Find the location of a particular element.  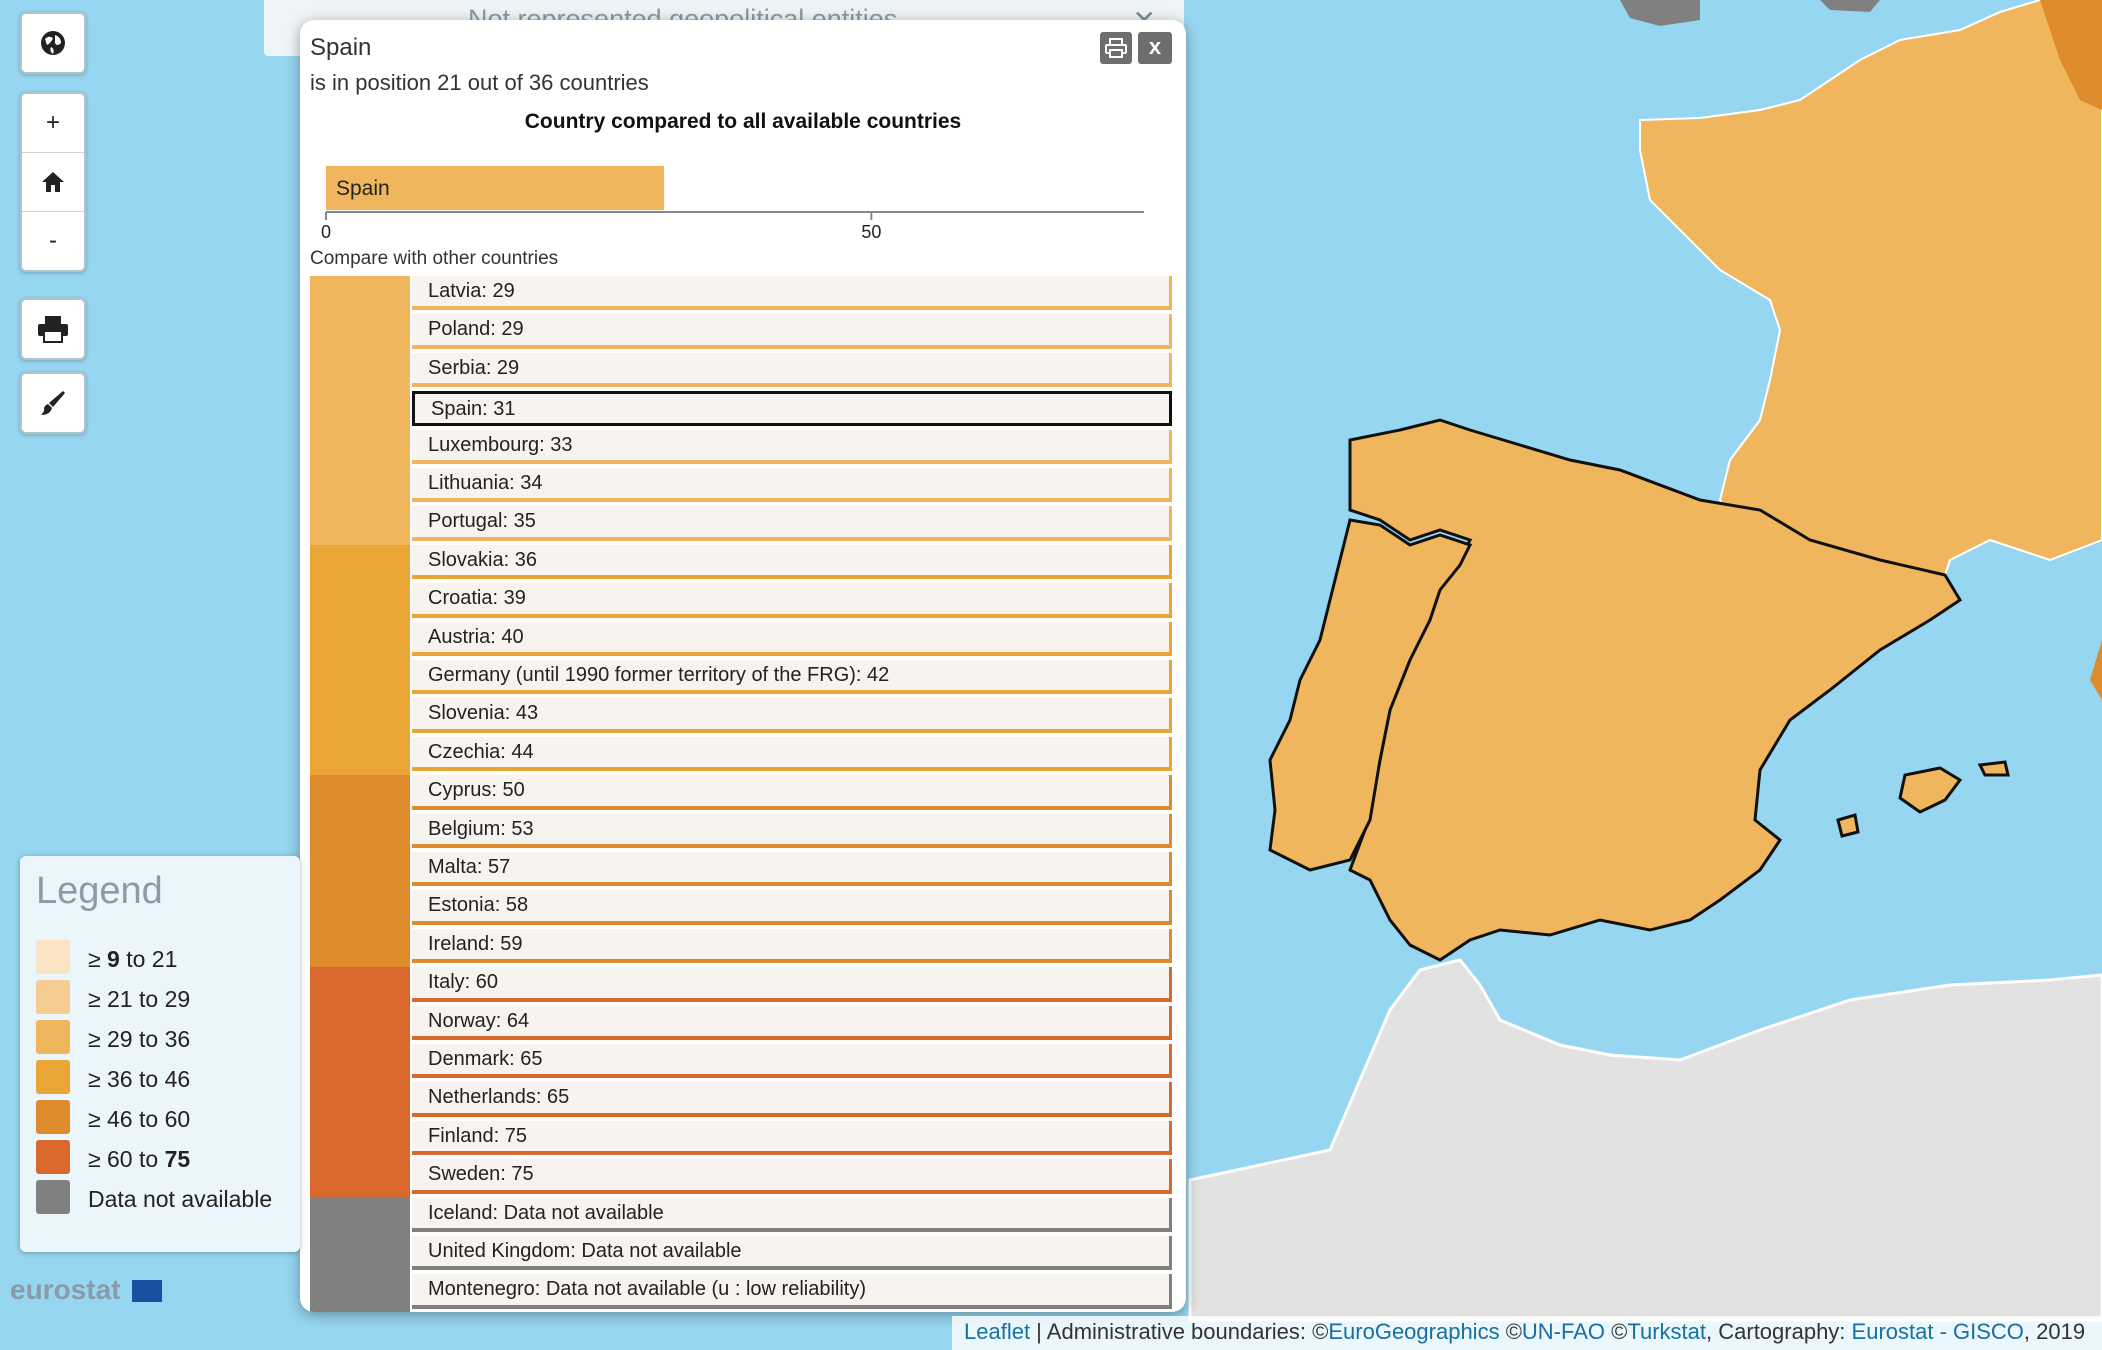

ranking-row: Finland: 75 is located at coordinates (744, 1140).